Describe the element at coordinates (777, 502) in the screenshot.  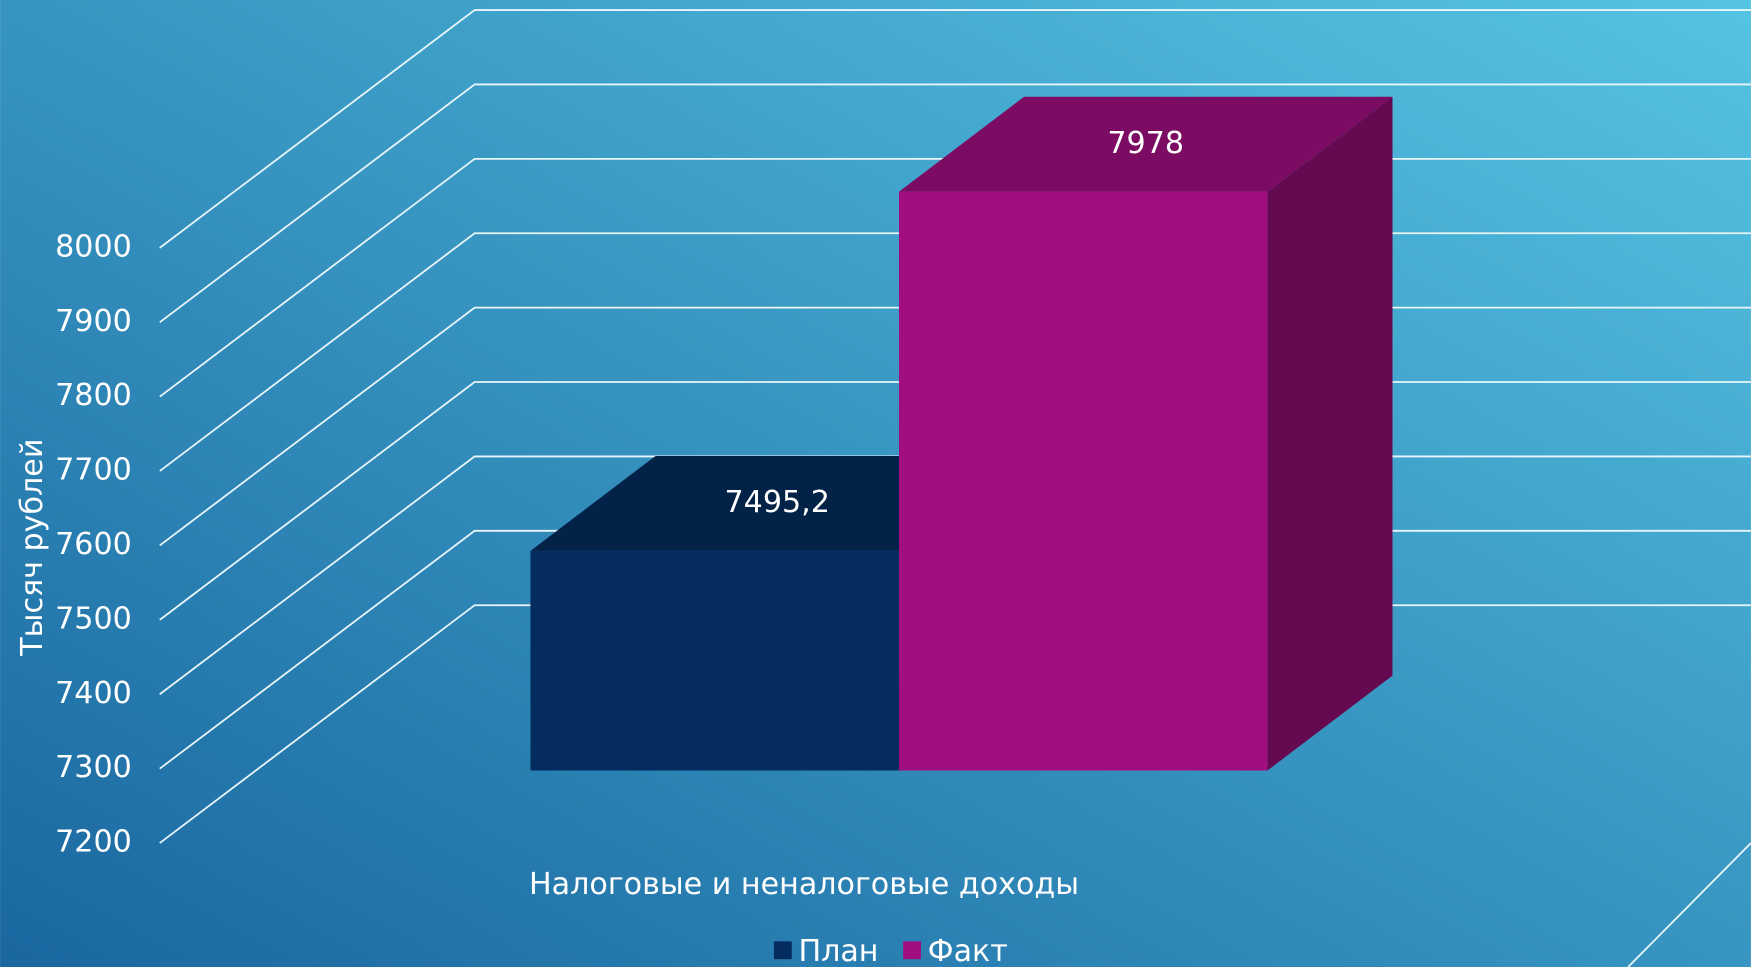
I see `data-label: 7495,2` at that location.